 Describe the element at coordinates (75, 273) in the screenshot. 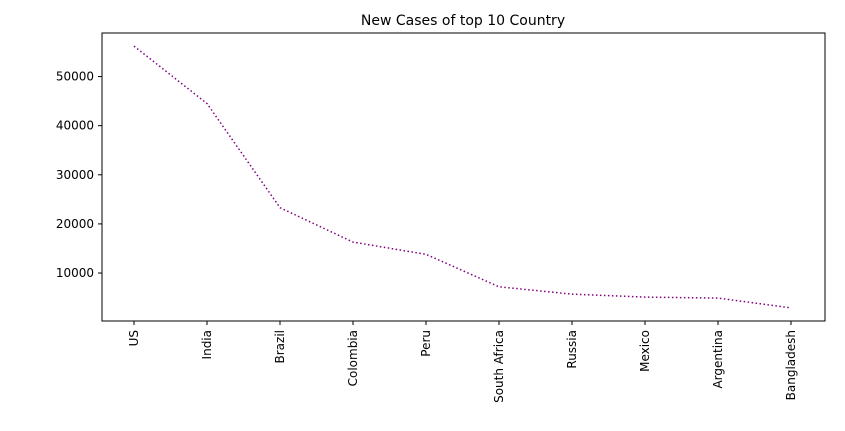

I see `y-tick-label: 10000` at that location.